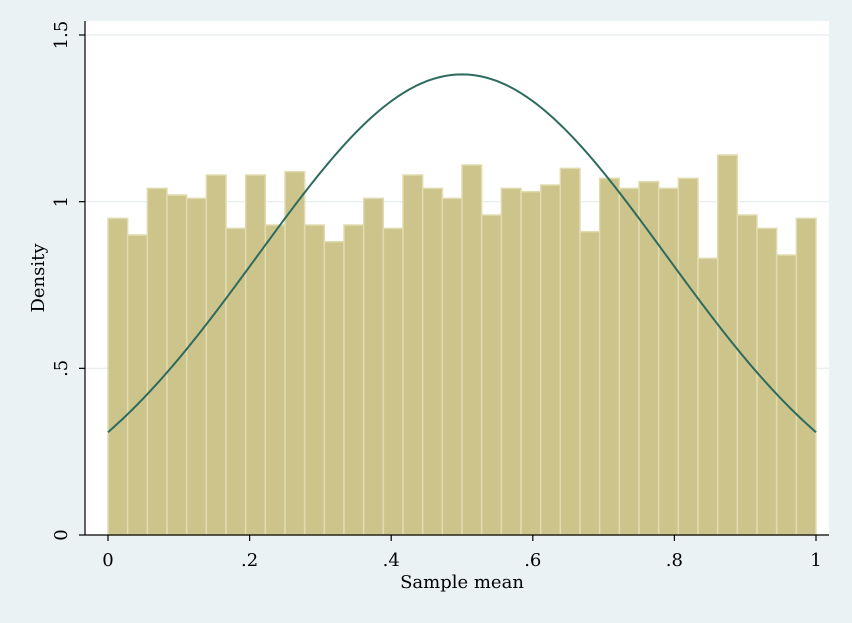  I want to click on y-tick-label: .5, so click(61, 368).